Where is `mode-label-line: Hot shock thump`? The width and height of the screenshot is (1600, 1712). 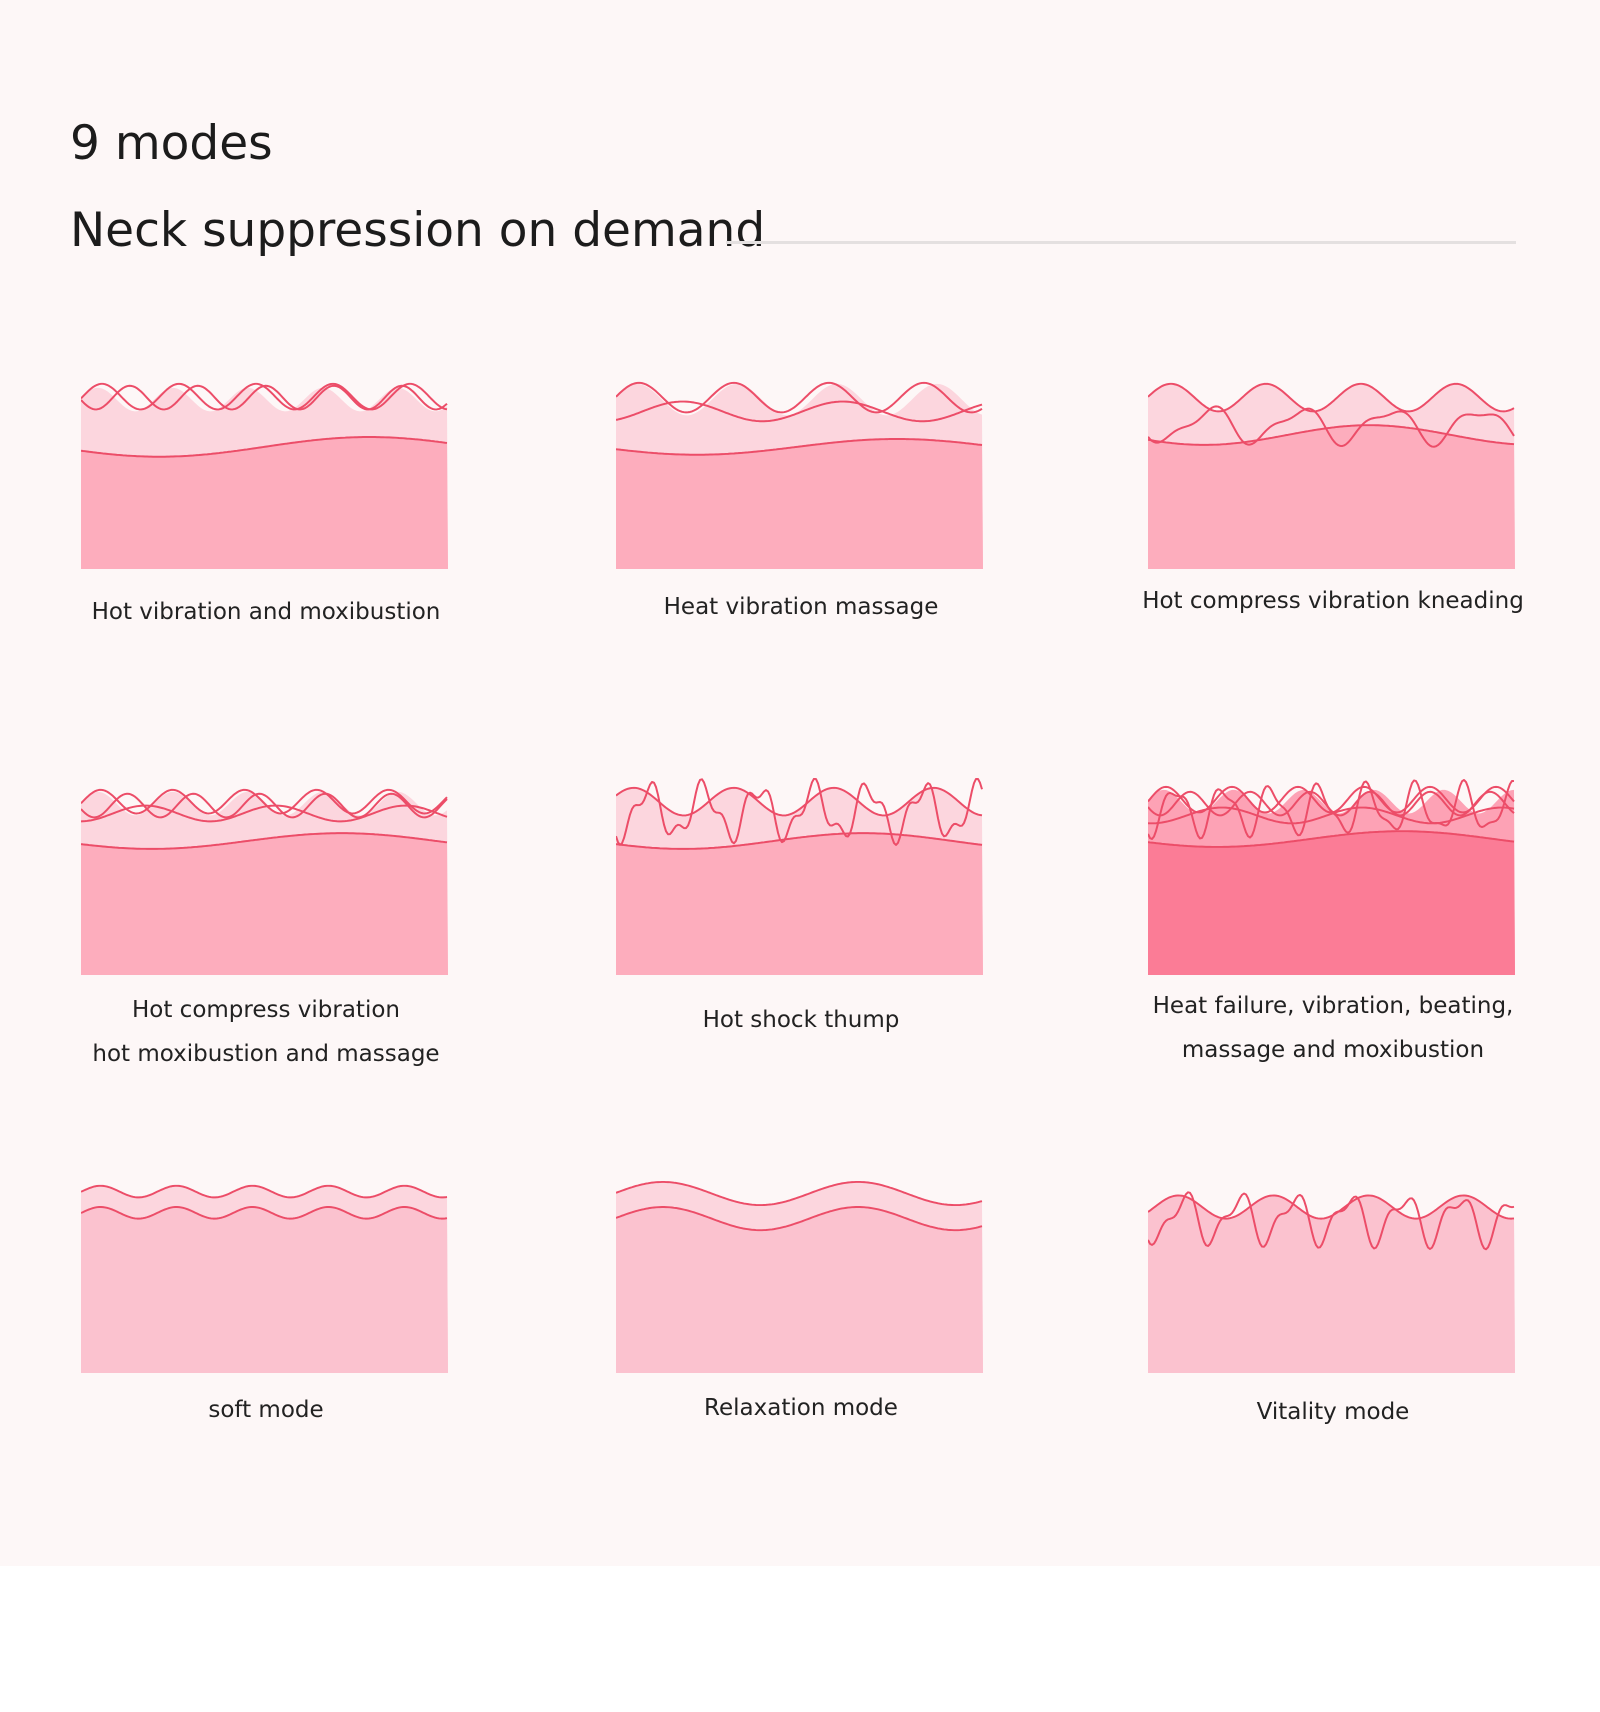
mode-label-line: Hot shock thump is located at coordinates (801, 1020).